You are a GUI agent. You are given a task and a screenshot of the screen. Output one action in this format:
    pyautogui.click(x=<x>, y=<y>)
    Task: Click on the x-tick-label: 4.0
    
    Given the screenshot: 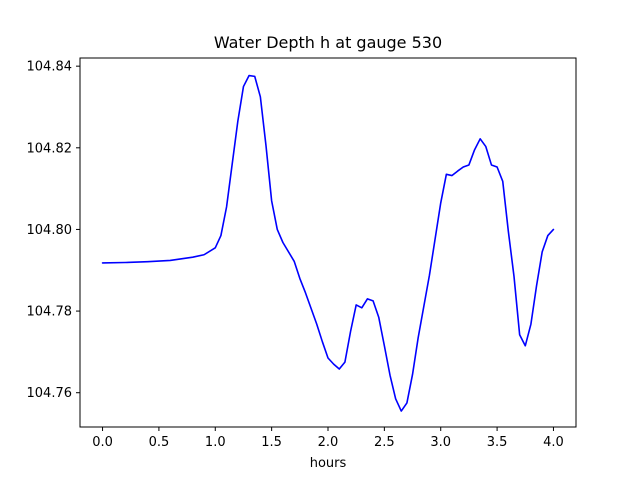 What is the action you would take?
    pyautogui.click(x=553, y=442)
    